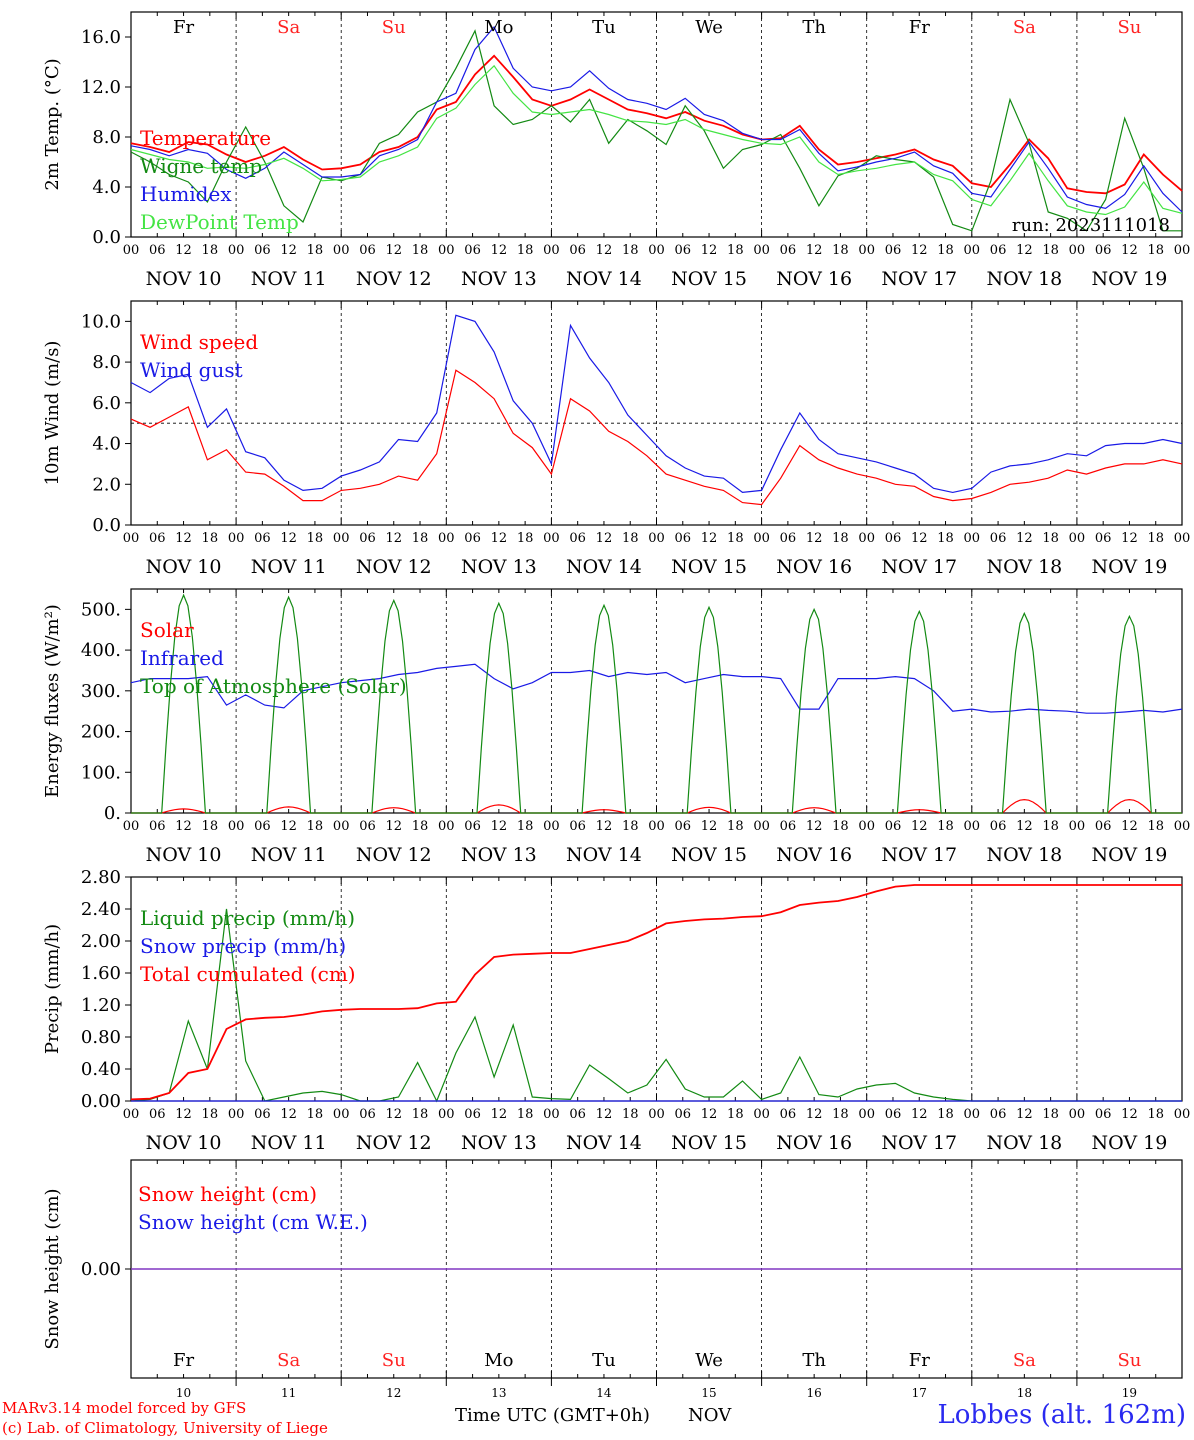 The width and height of the screenshot is (1194, 1440). I want to click on legend-humidex: Humidex, so click(186, 194).